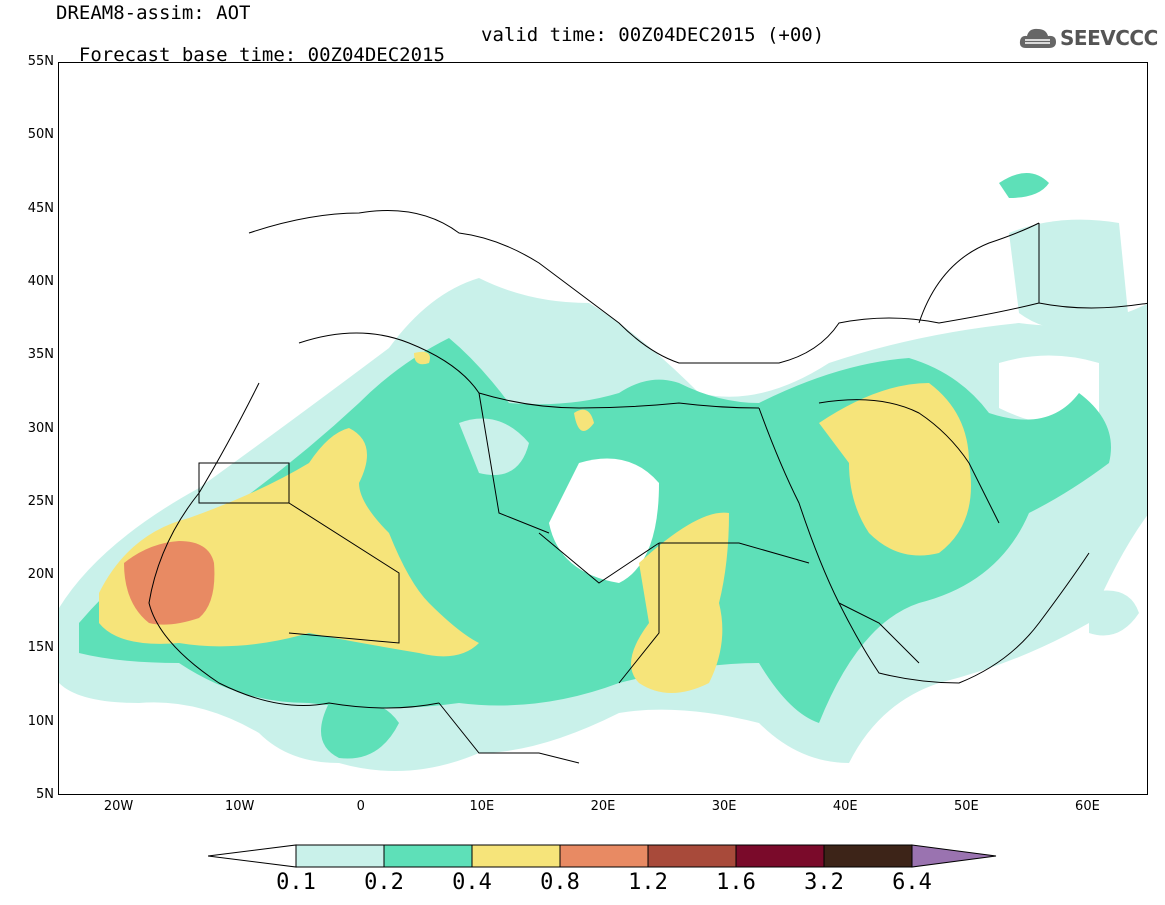  What do you see at coordinates (384, 882) in the screenshot?
I see `colorbar-label: 0.2` at bounding box center [384, 882].